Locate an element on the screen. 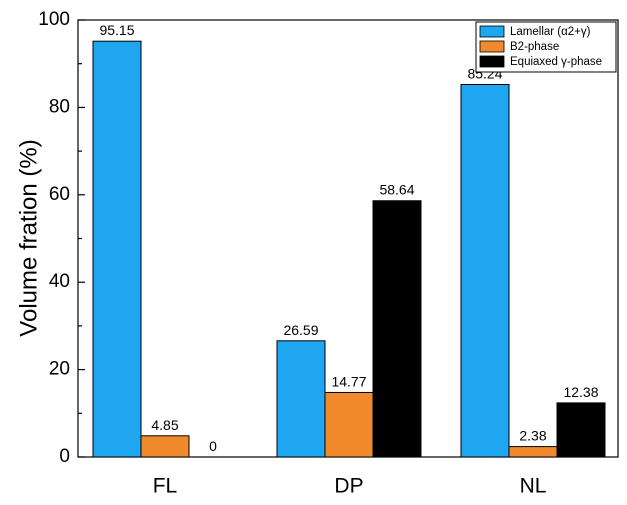 This screenshot has width=627, height=505. y-tick-label: 100 is located at coordinates (54, 19).